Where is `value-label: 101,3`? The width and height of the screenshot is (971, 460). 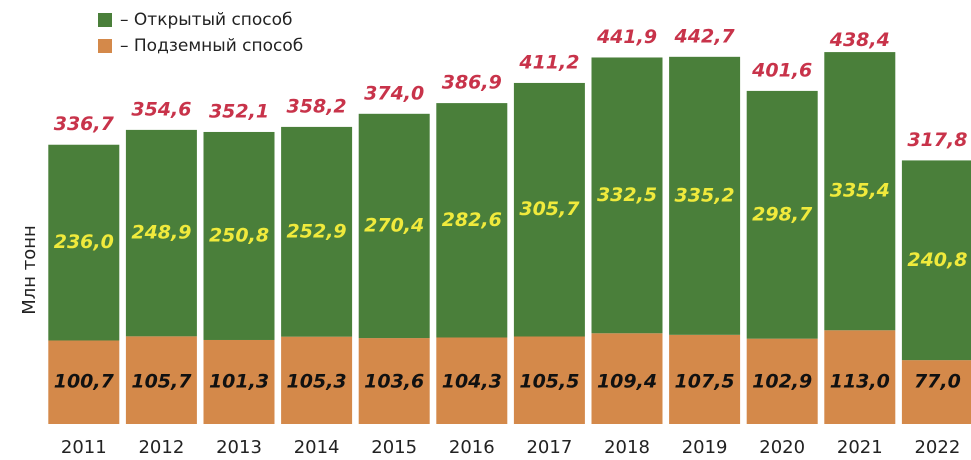
value-label: 101,3 is located at coordinates (239, 382).